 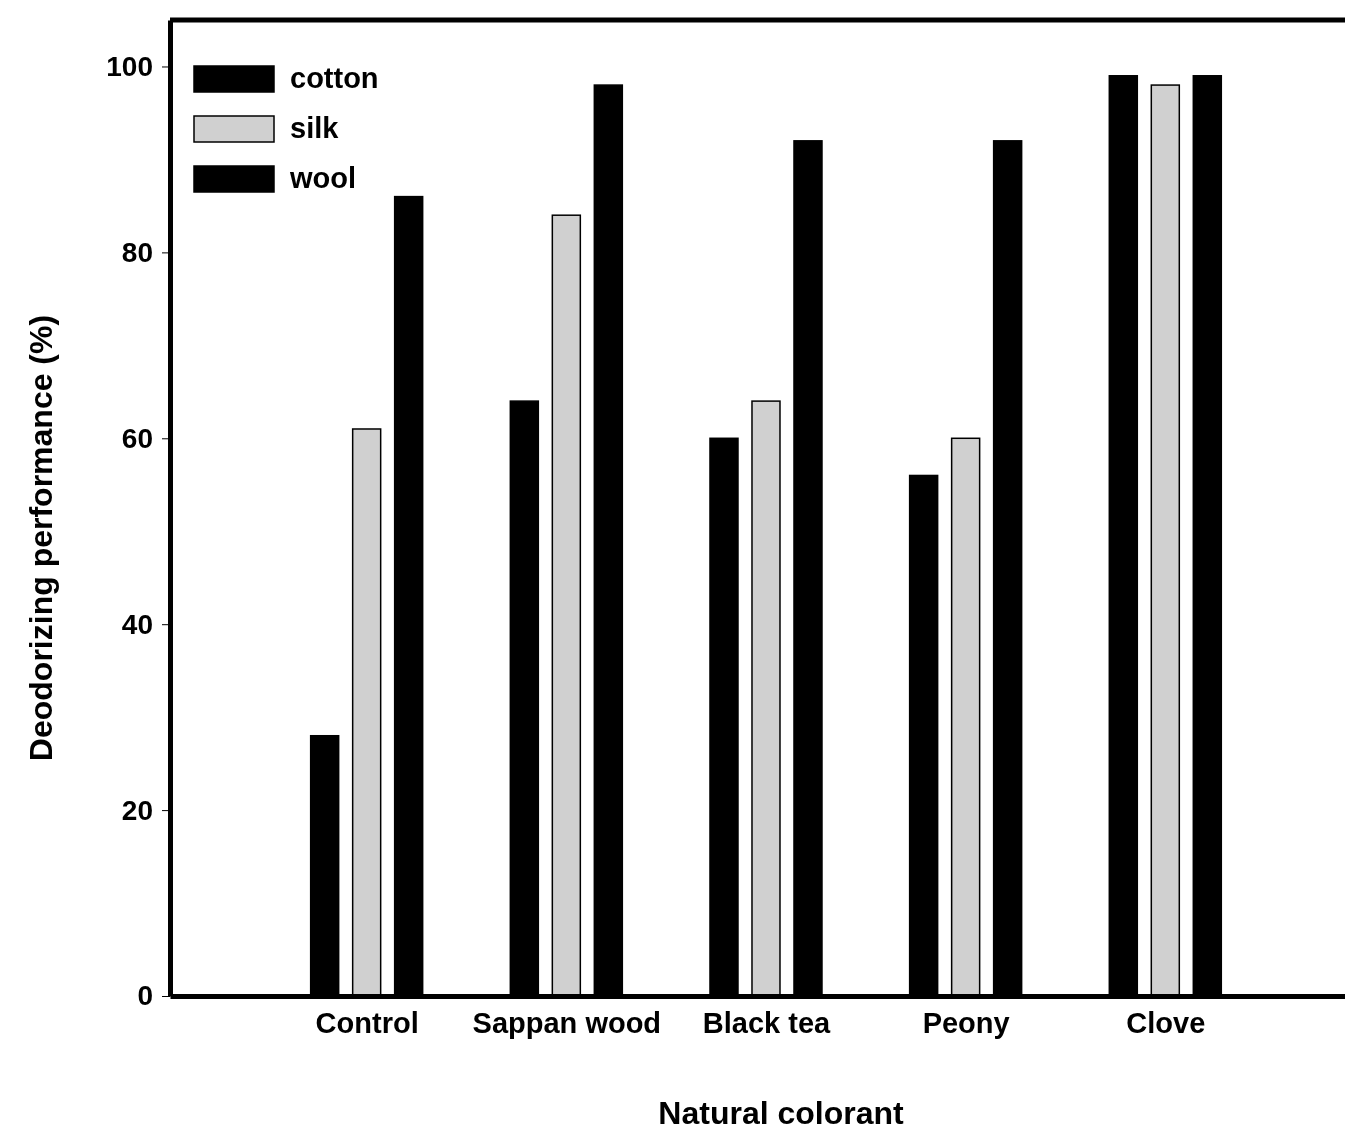 What do you see at coordinates (145, 996) in the screenshot?
I see `y-tick-label: 0` at bounding box center [145, 996].